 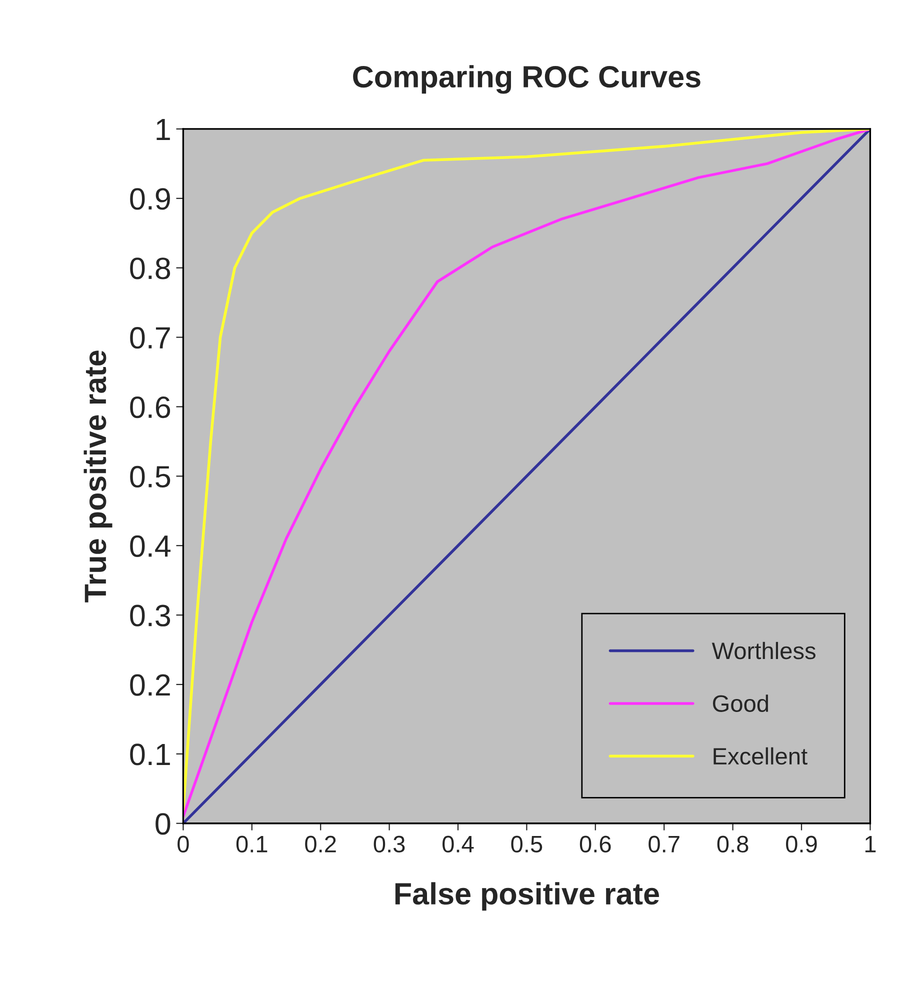 I want to click on x-tick-label: 0.9, so click(x=801, y=844).